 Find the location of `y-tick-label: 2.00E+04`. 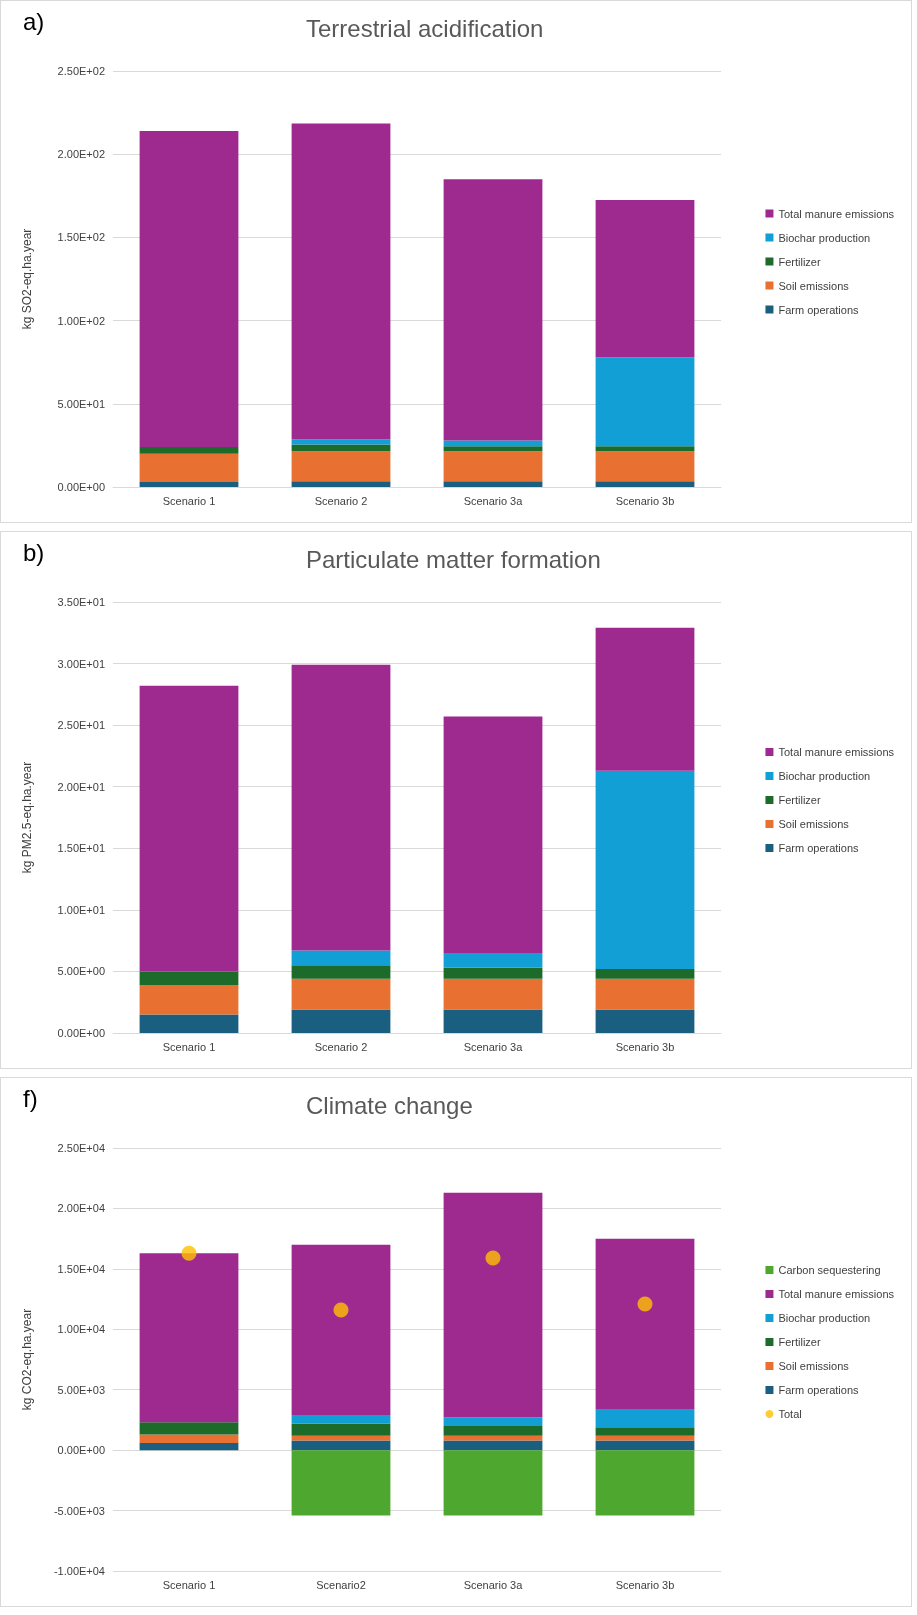

y-tick-label: 2.00E+04 is located at coordinates (81, 1208).